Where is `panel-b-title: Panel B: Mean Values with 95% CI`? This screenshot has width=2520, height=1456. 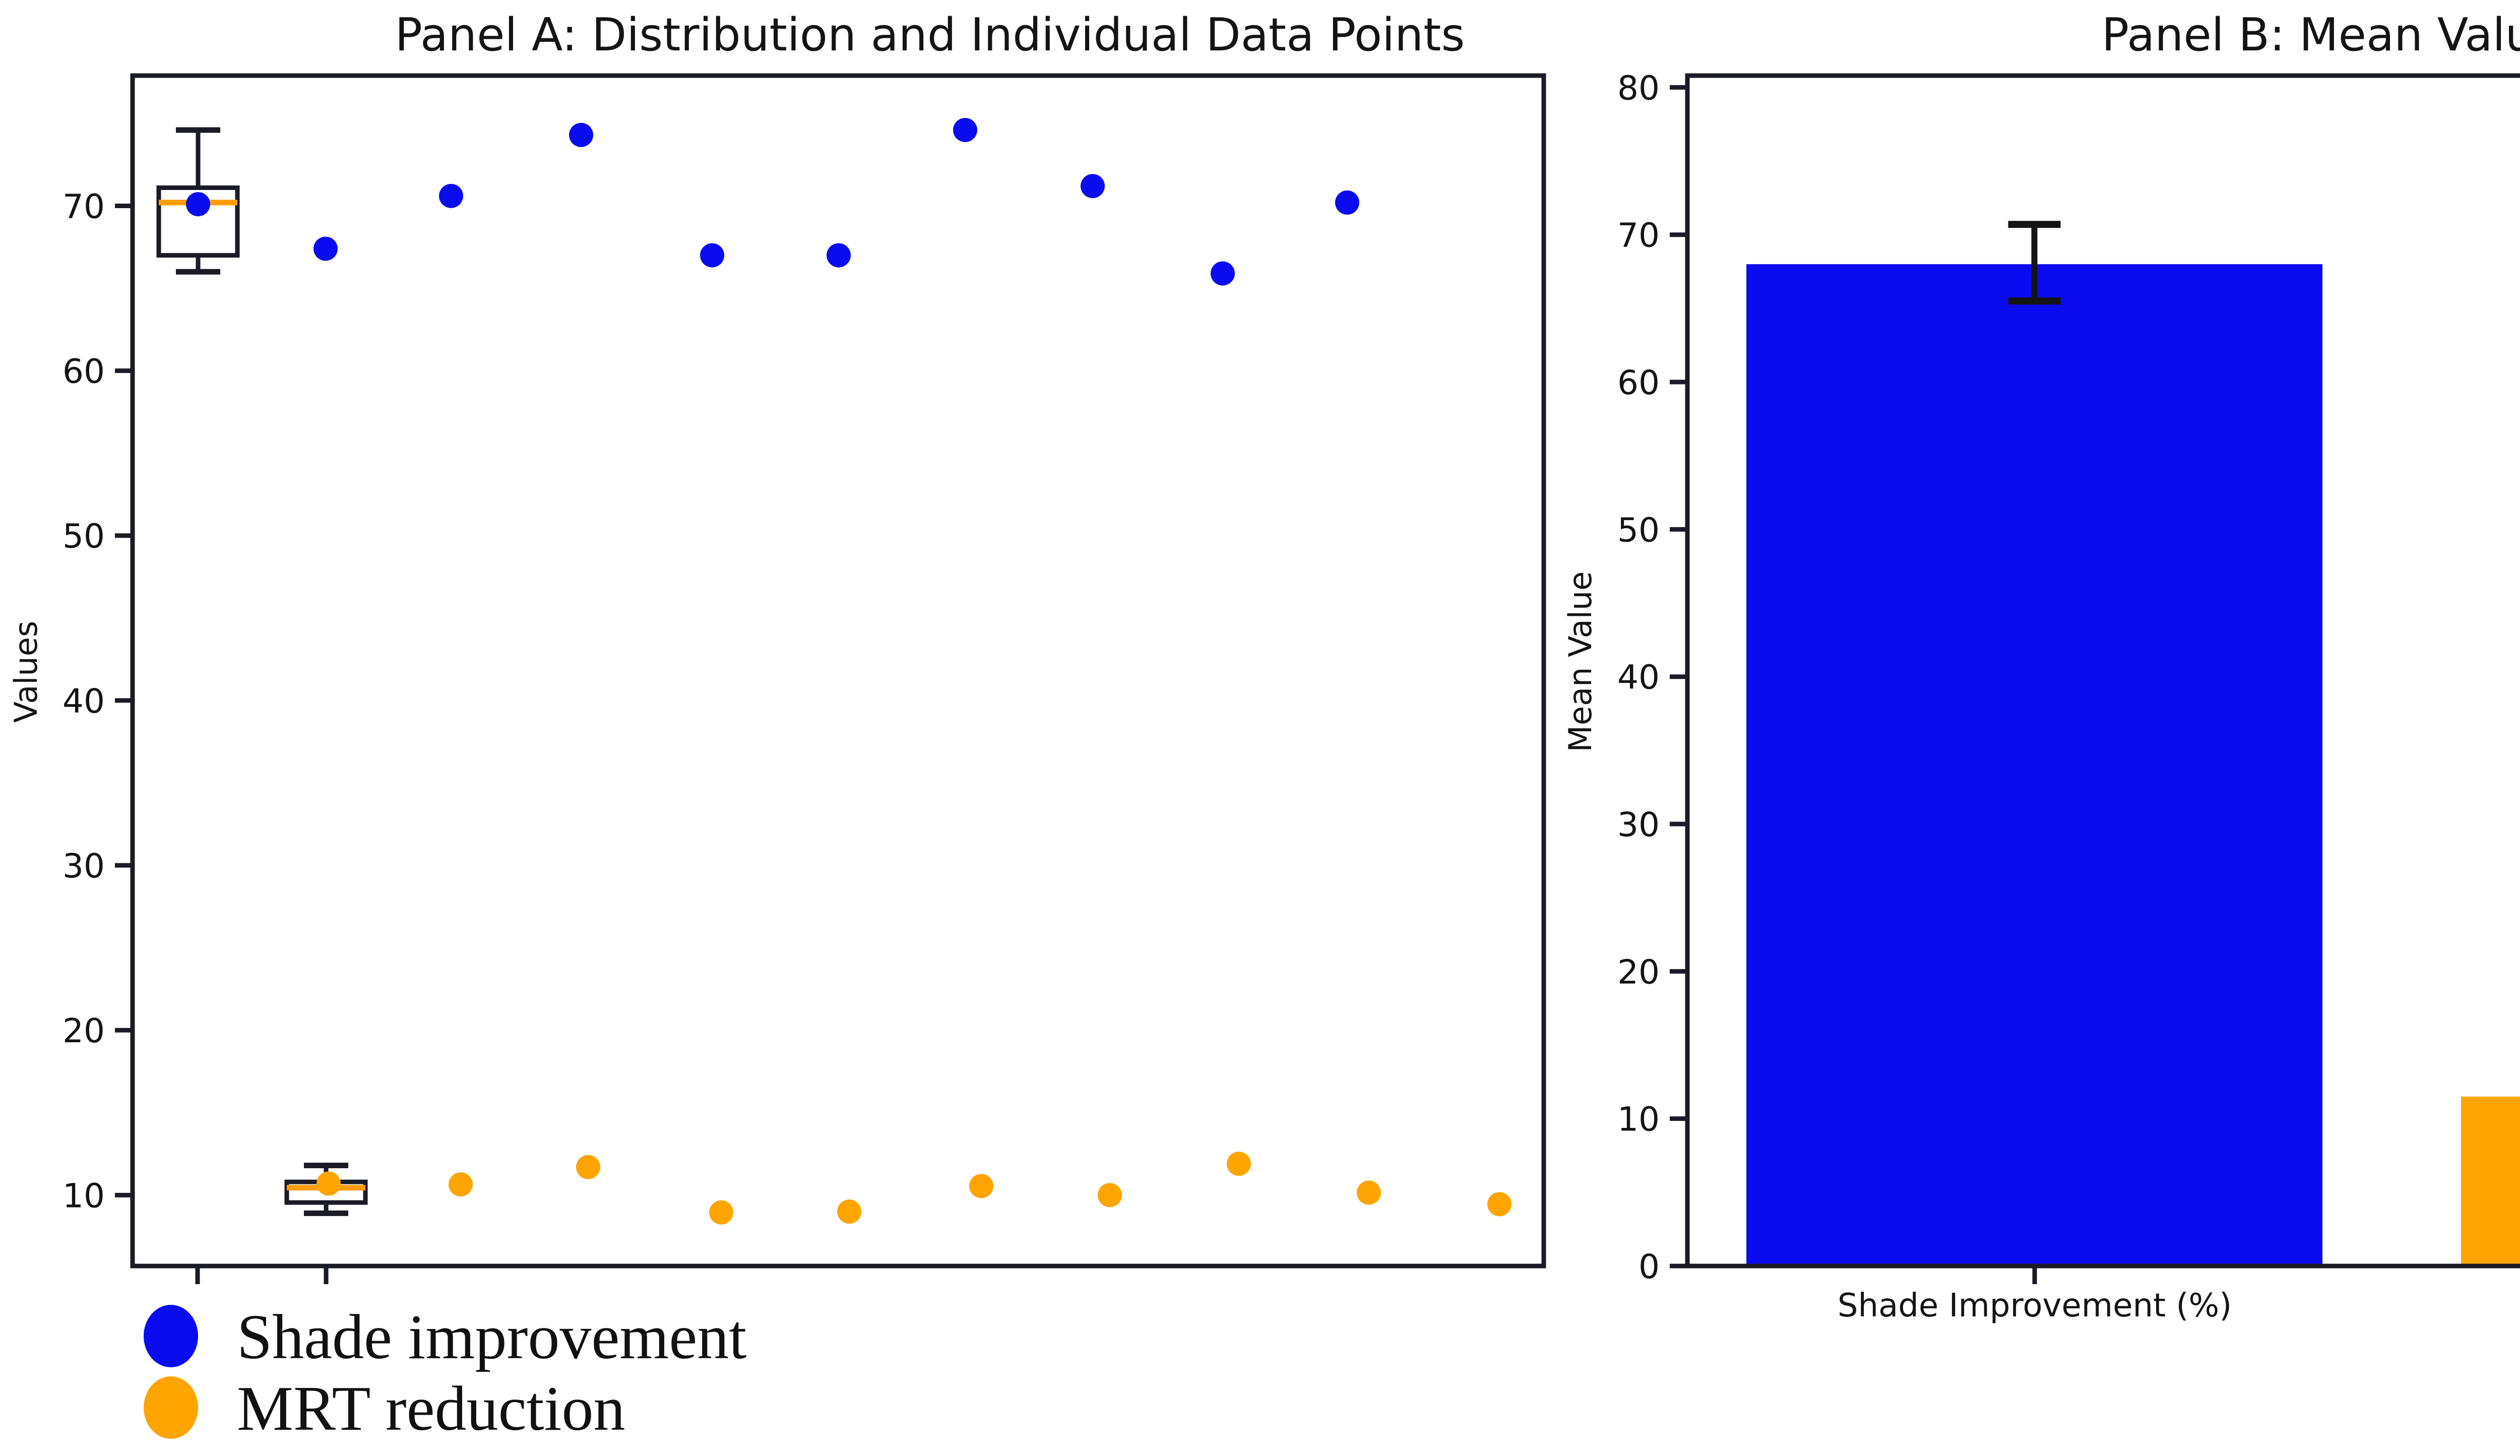
panel-b-title: Panel B: Mean Values with 95% CI is located at coordinates (2311, 35).